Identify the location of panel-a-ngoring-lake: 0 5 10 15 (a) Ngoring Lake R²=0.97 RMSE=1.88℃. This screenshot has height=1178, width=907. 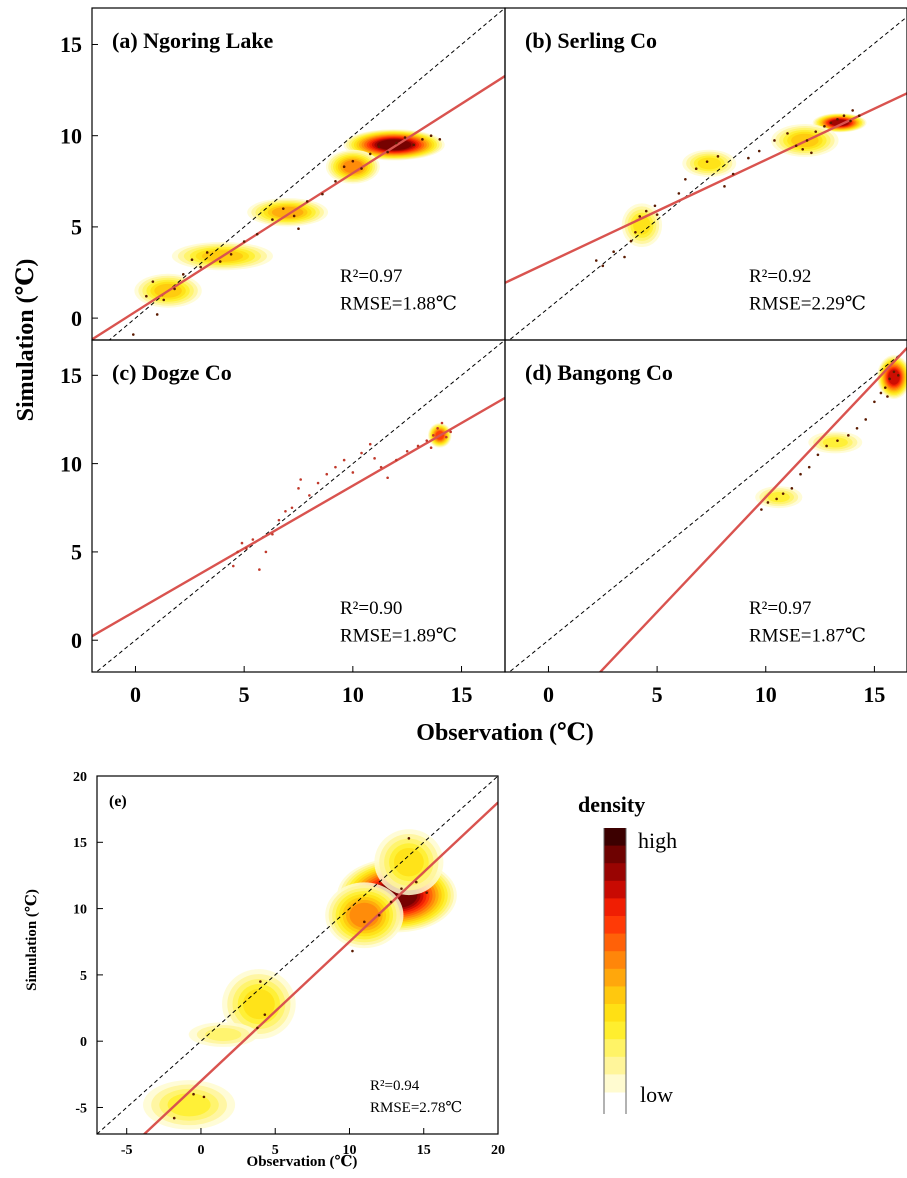
(283, 174).